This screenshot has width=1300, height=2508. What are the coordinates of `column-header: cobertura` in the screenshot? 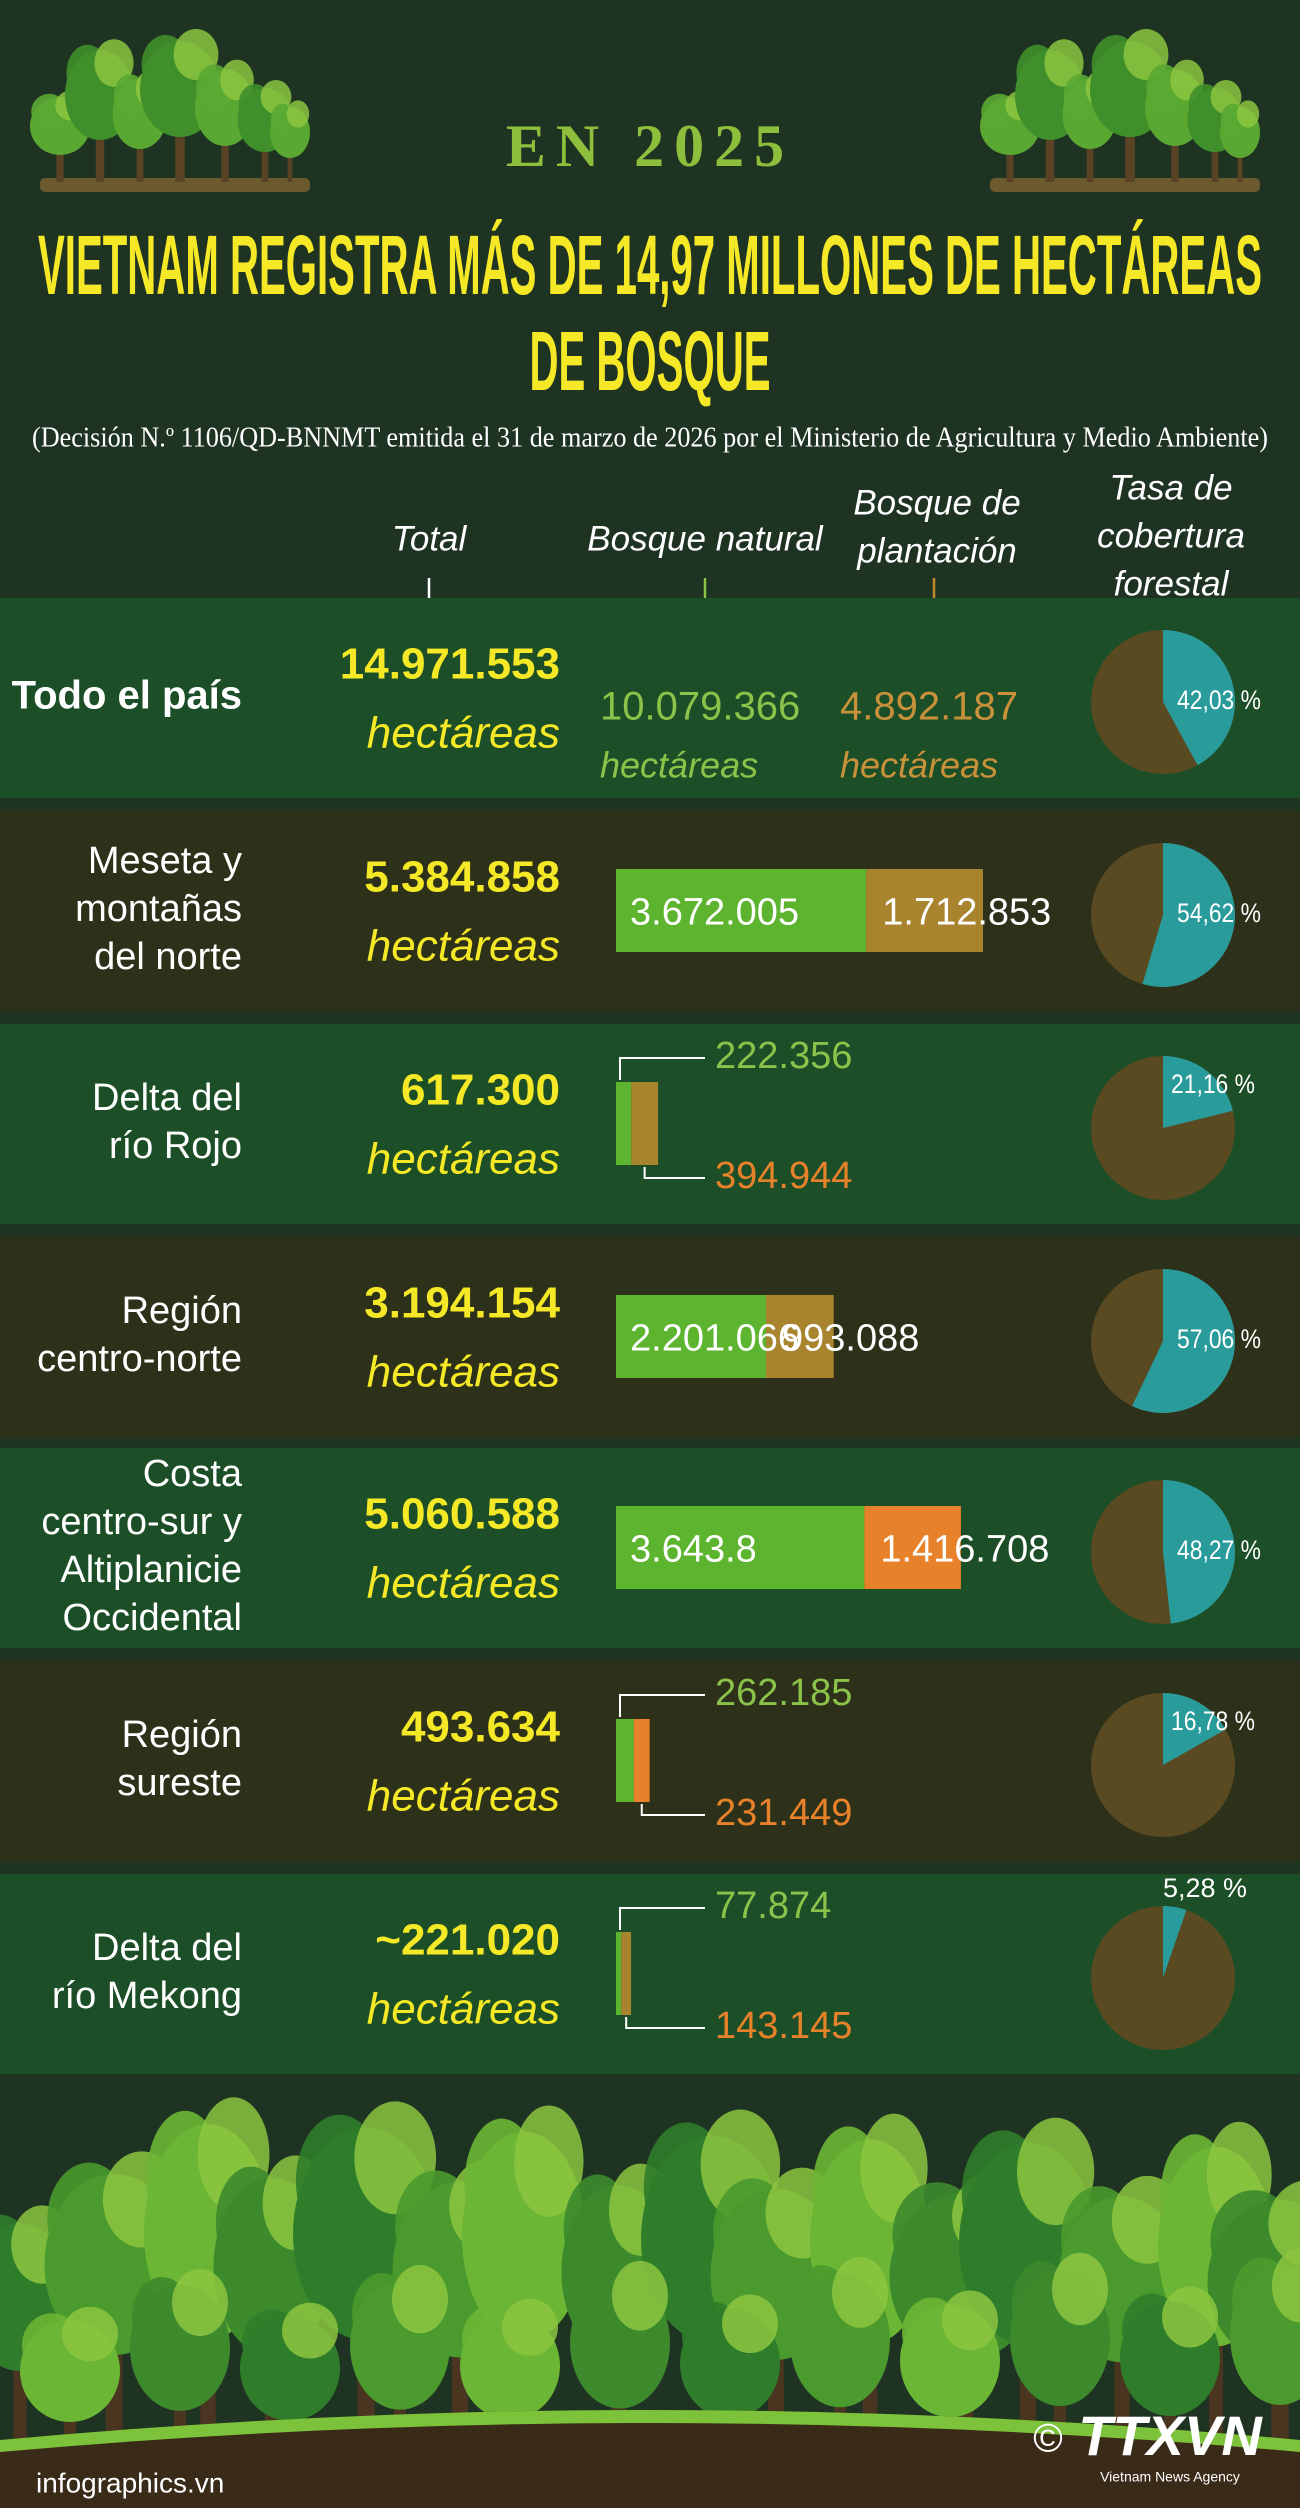 It's located at (1171, 535).